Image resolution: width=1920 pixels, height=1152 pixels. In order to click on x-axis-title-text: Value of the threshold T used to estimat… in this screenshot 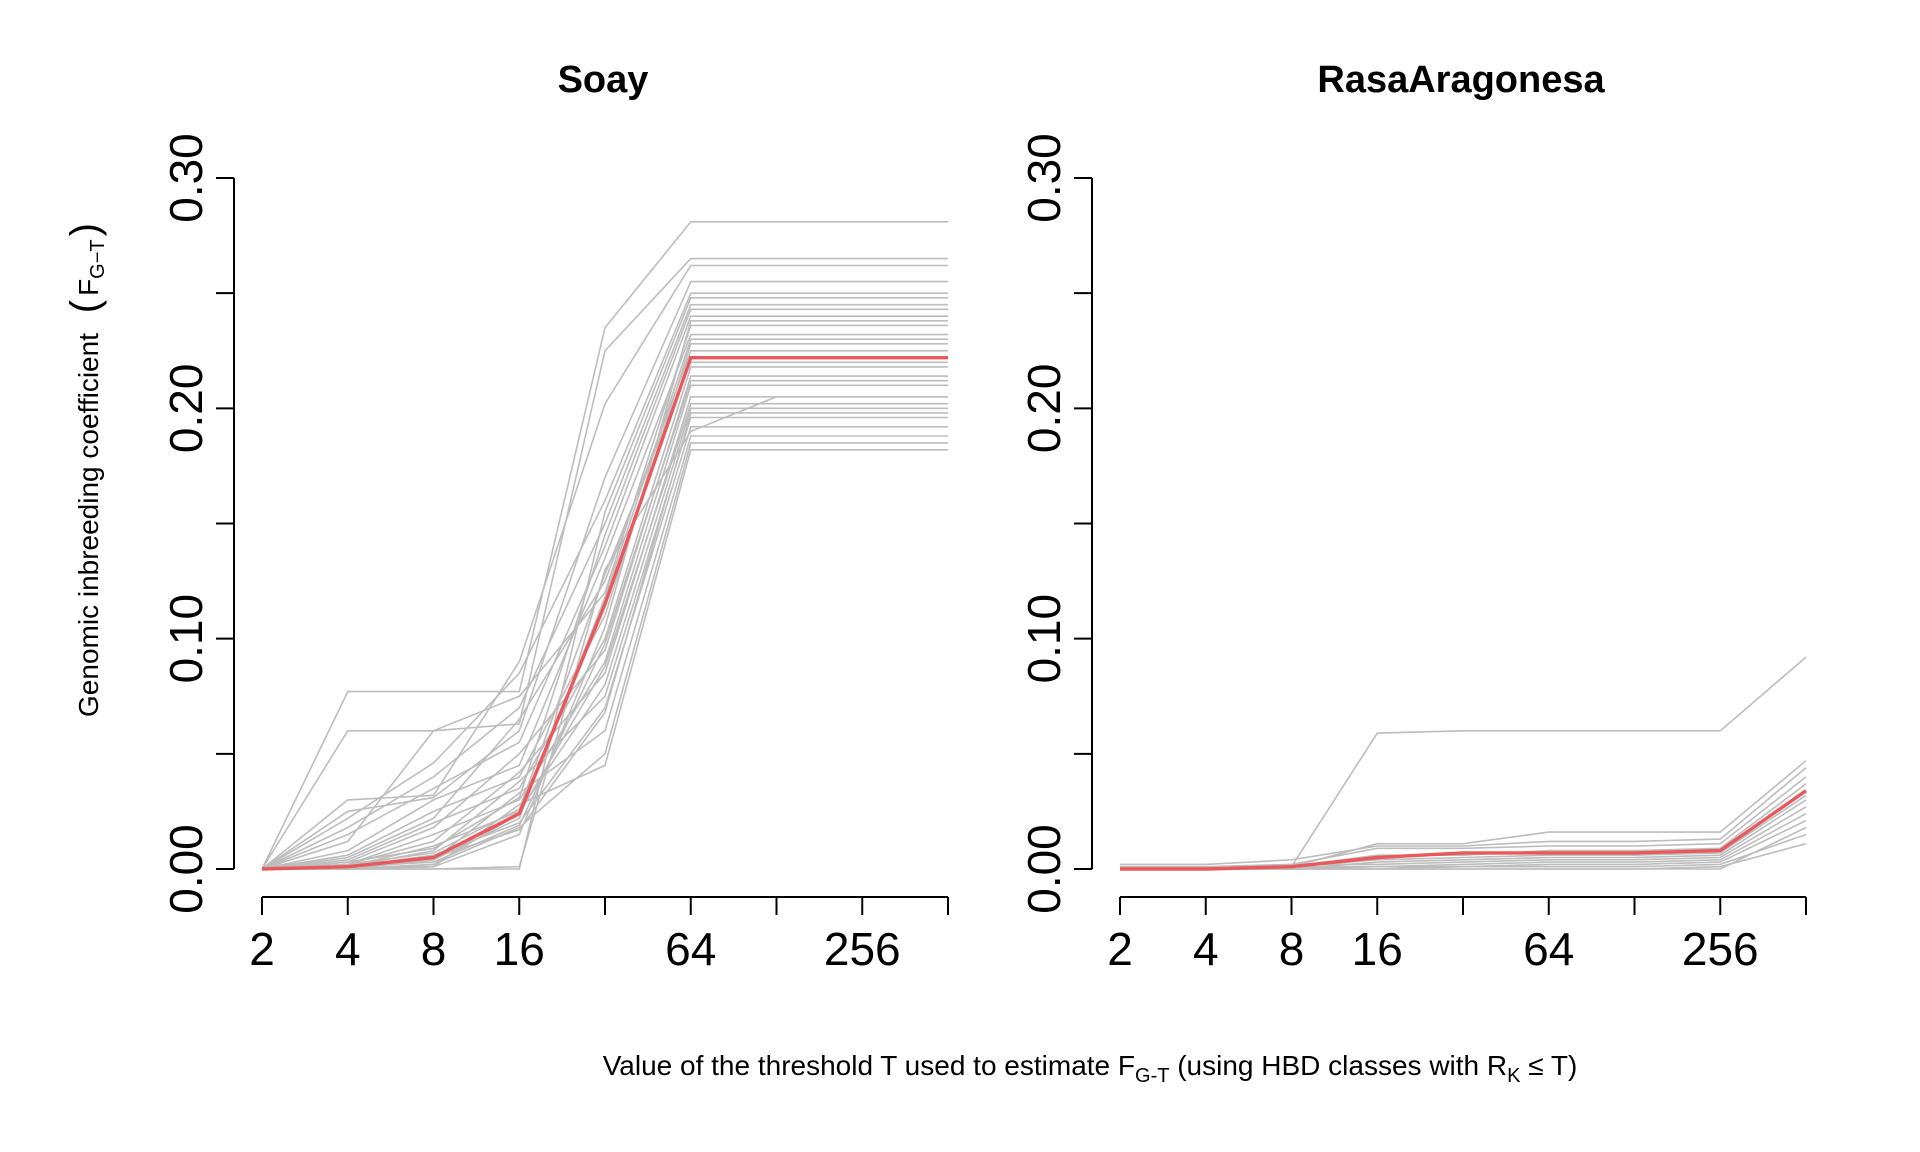, I will do `click(869, 1065)`.